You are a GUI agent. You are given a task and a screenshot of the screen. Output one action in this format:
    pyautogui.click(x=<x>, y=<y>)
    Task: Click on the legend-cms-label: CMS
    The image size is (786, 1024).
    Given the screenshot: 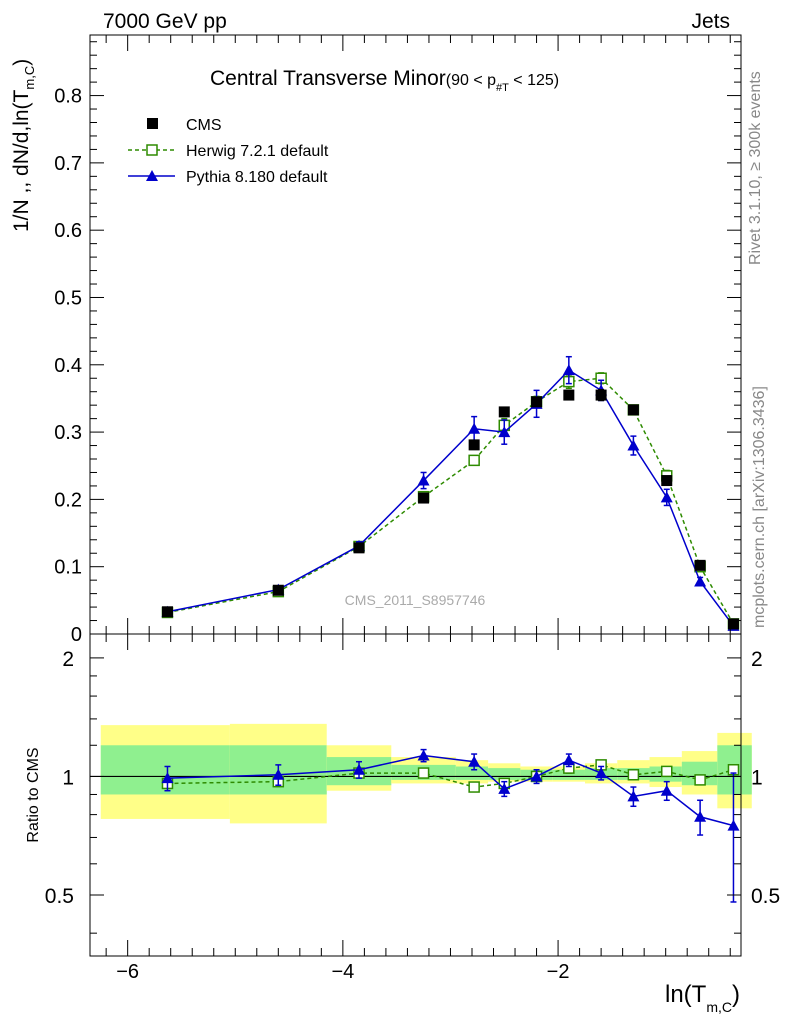 What is the action you would take?
    pyautogui.click(x=204, y=125)
    